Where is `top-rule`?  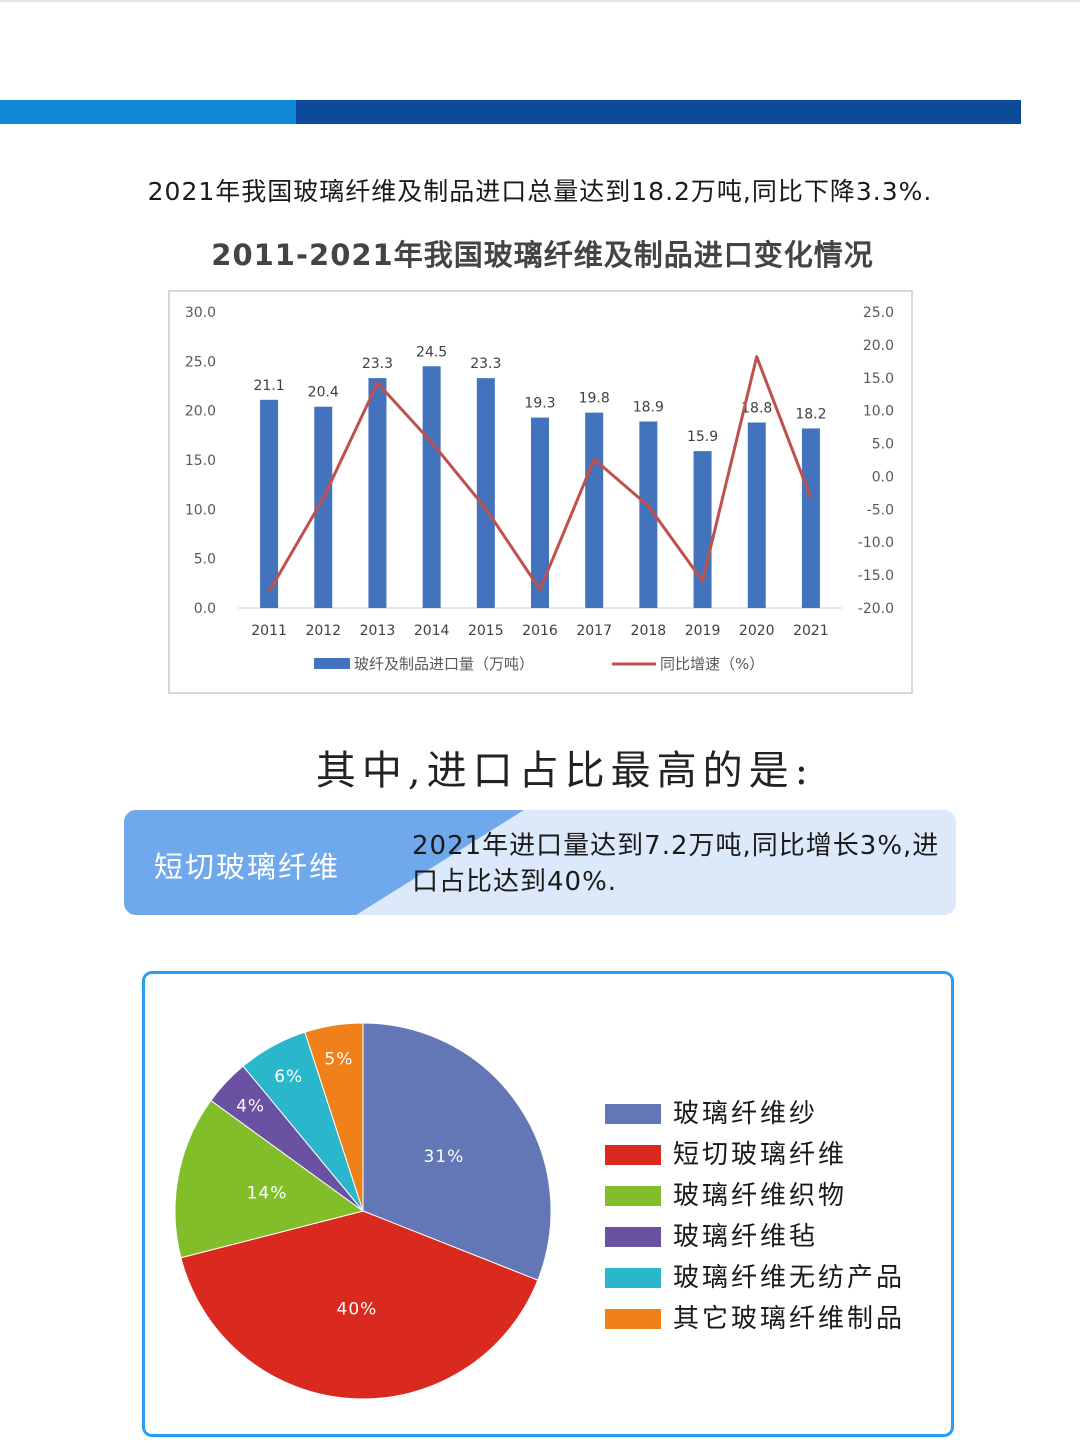 top-rule is located at coordinates (540, 1).